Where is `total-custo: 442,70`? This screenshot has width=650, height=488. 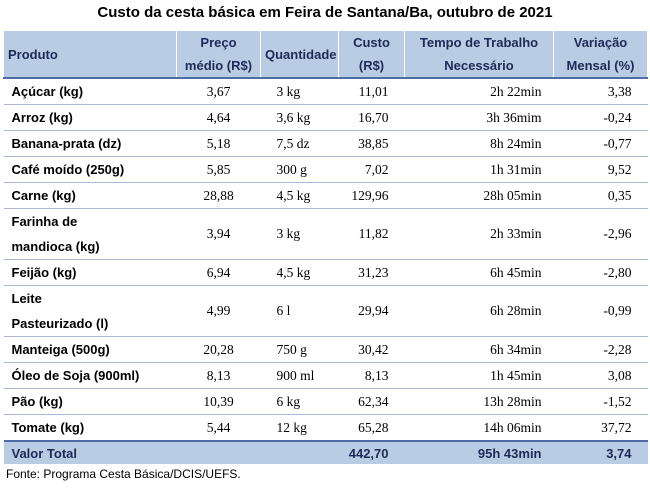 total-custo: 442,70 is located at coordinates (371, 452).